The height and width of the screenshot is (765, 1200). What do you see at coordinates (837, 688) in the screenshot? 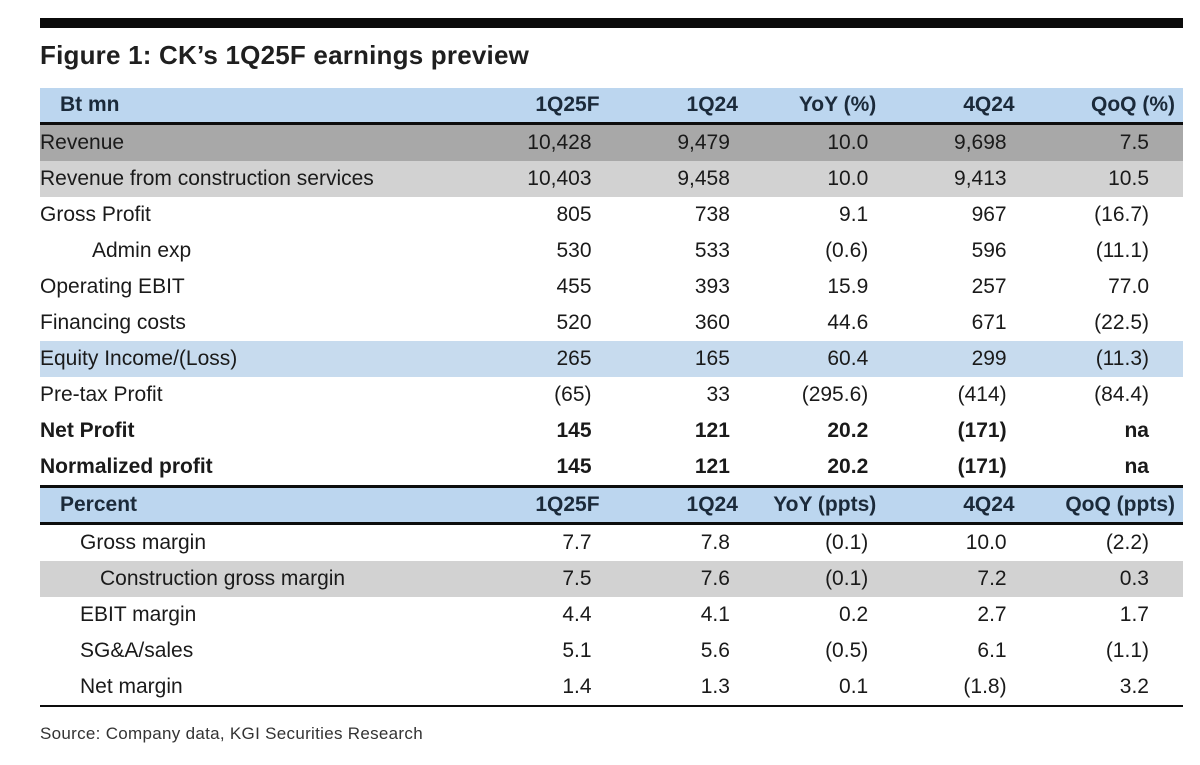
I see `value-cell: 0.1` at bounding box center [837, 688].